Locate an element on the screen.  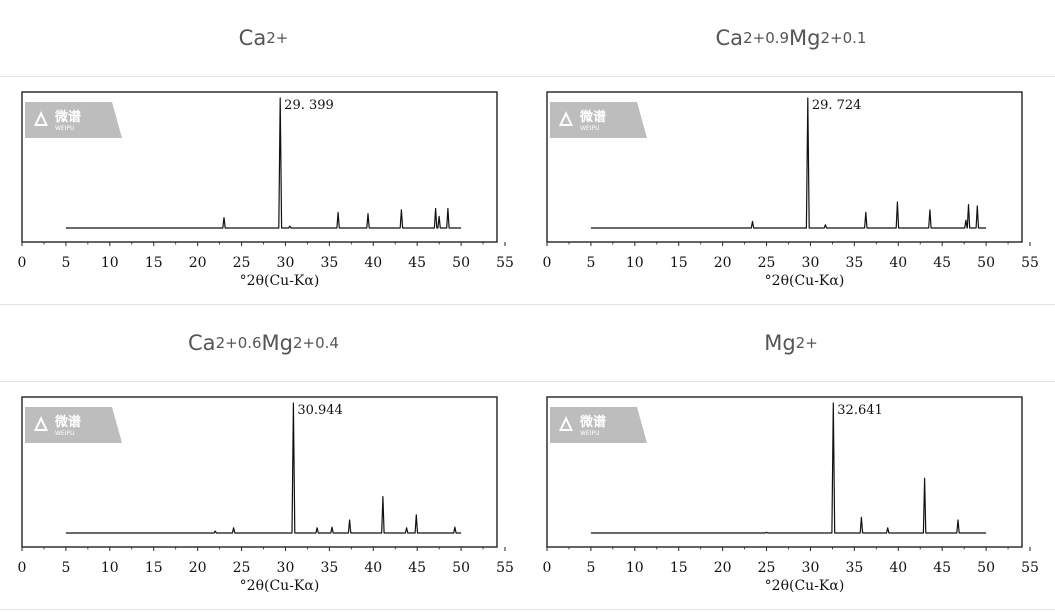
main-peak-label: 32.641 is located at coordinates (860, 410).